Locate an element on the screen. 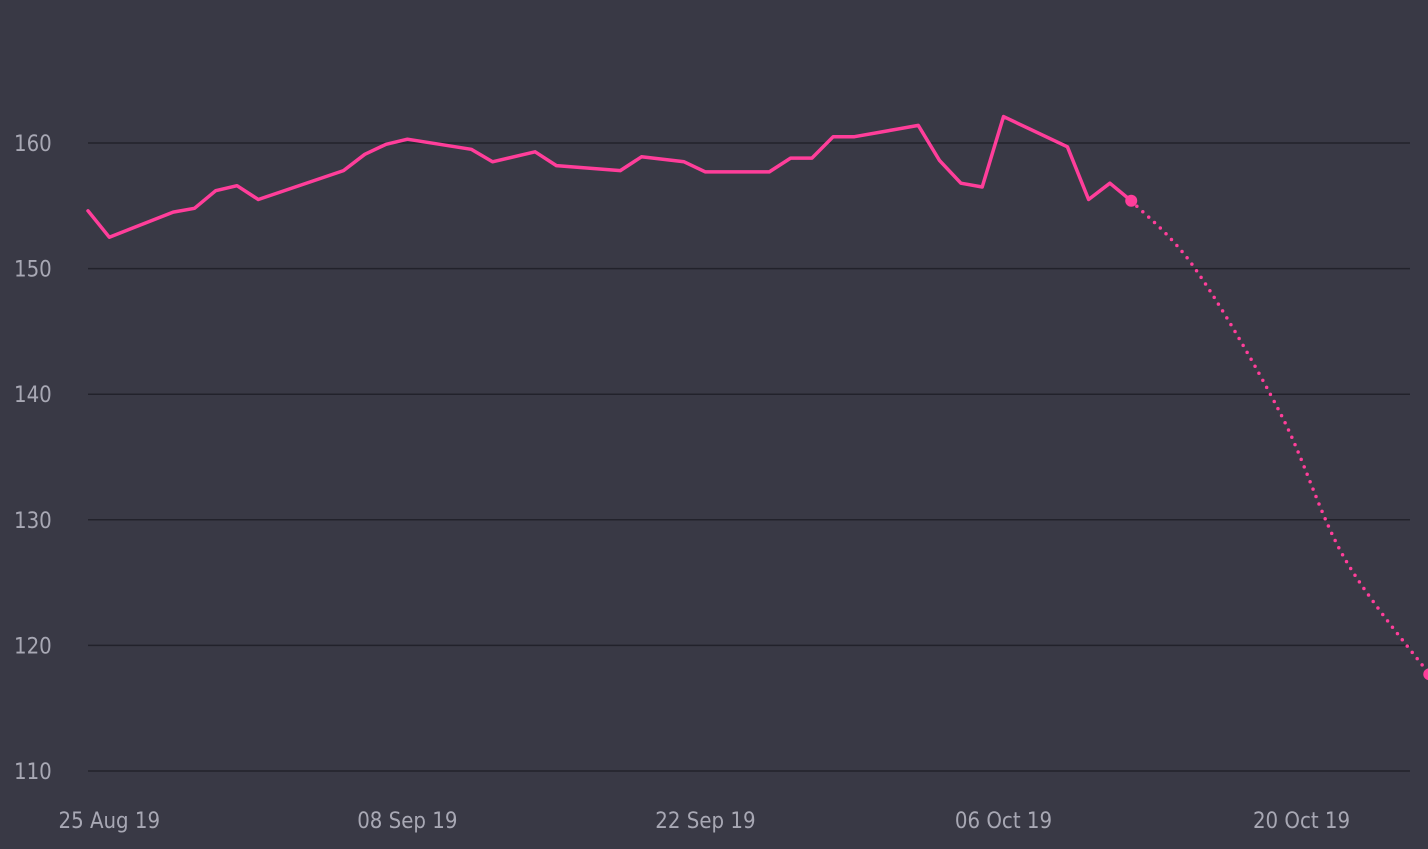 The height and width of the screenshot is (849, 1428). marker-layer is located at coordinates (1276, 437).